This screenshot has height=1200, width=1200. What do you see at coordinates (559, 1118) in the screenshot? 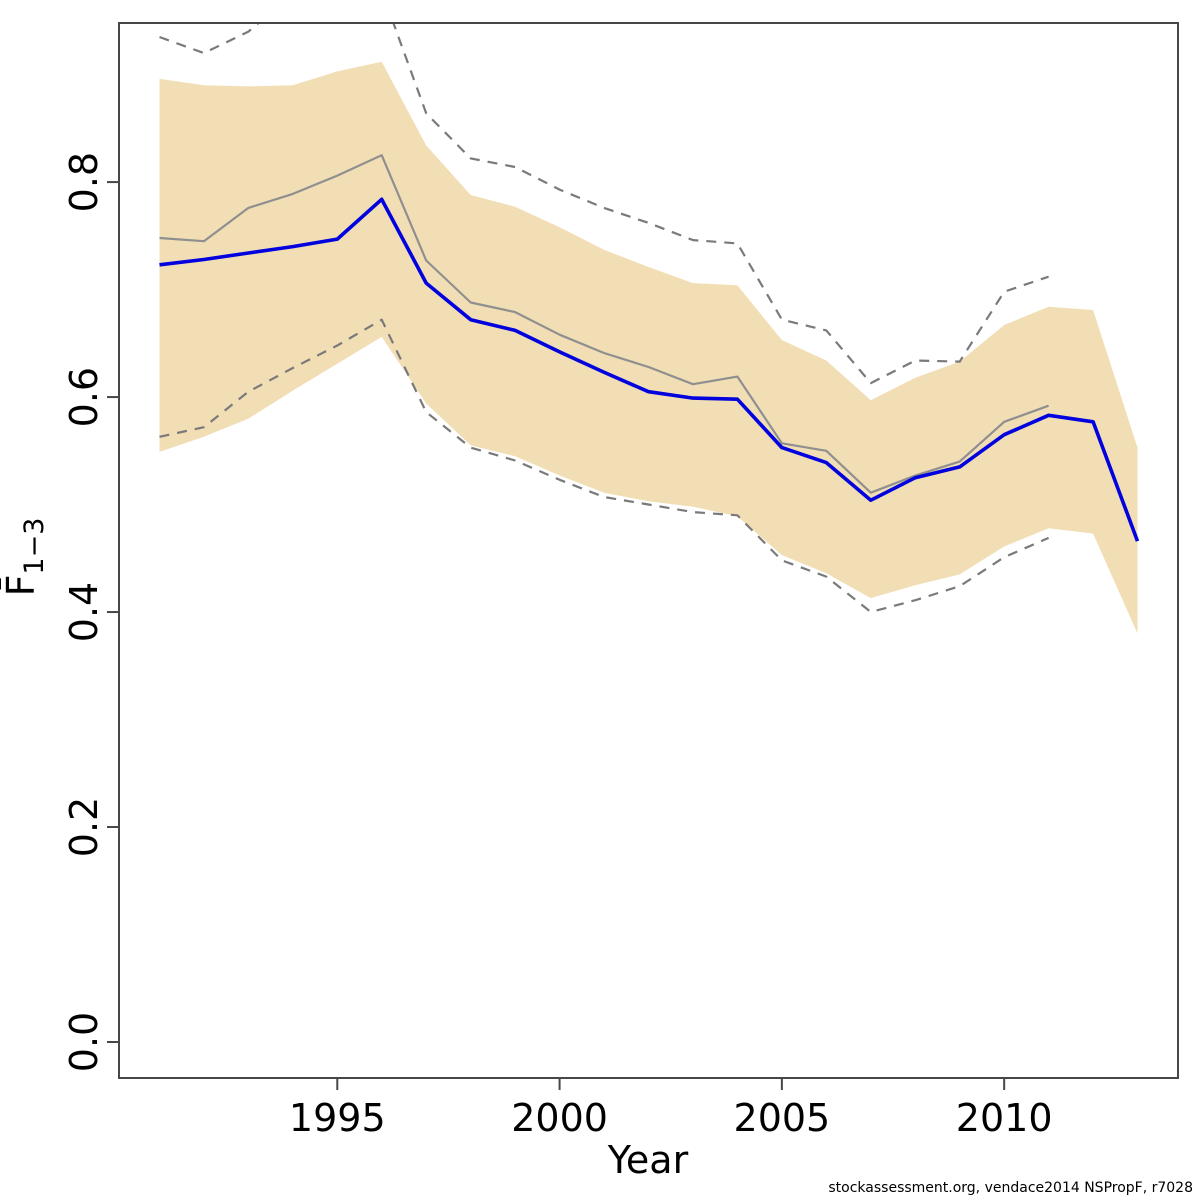
I see `x-tick-label-2000: 2000` at bounding box center [559, 1118].